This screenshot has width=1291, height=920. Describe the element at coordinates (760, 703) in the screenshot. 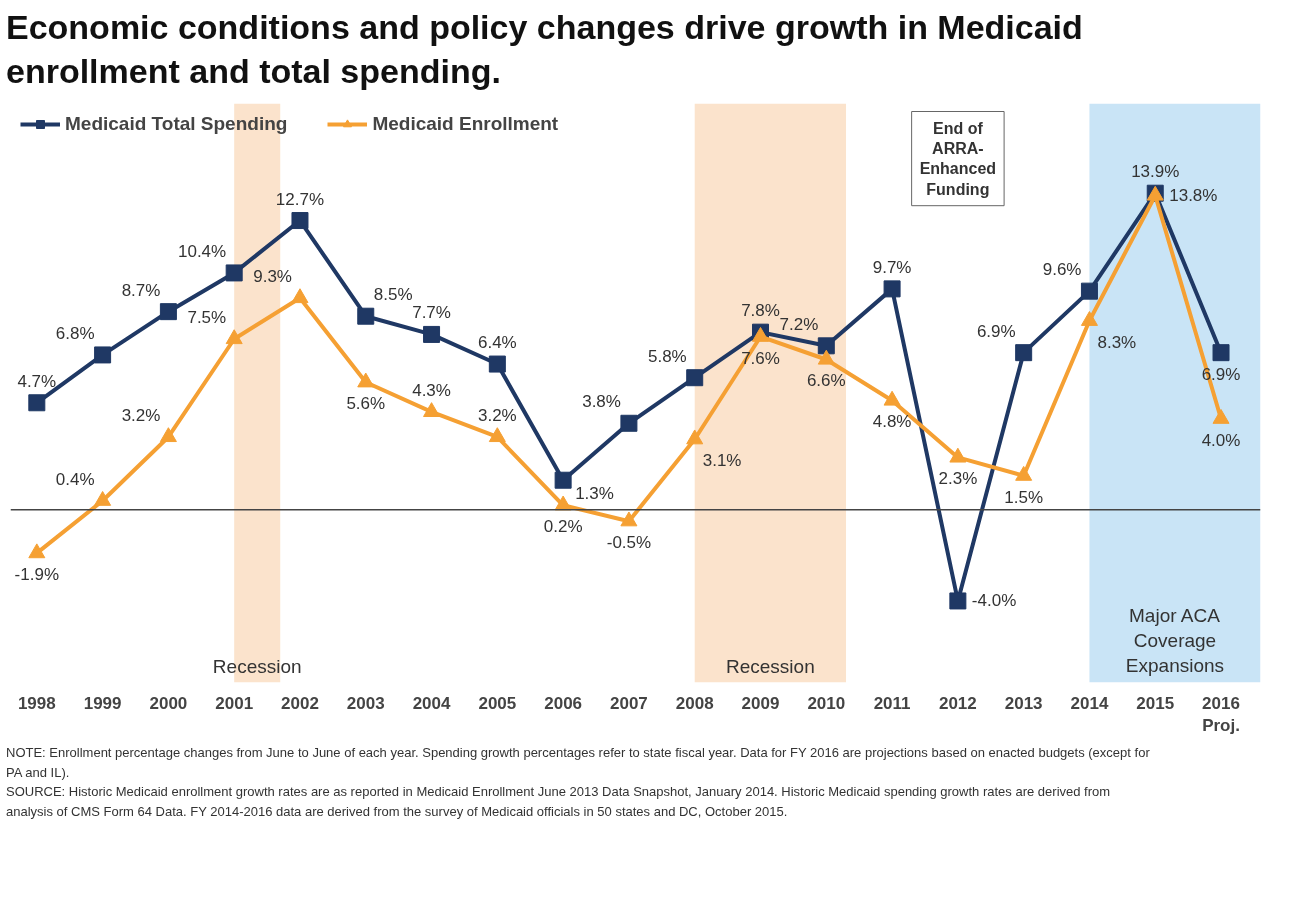

I see `x-tick-label: 2009` at that location.